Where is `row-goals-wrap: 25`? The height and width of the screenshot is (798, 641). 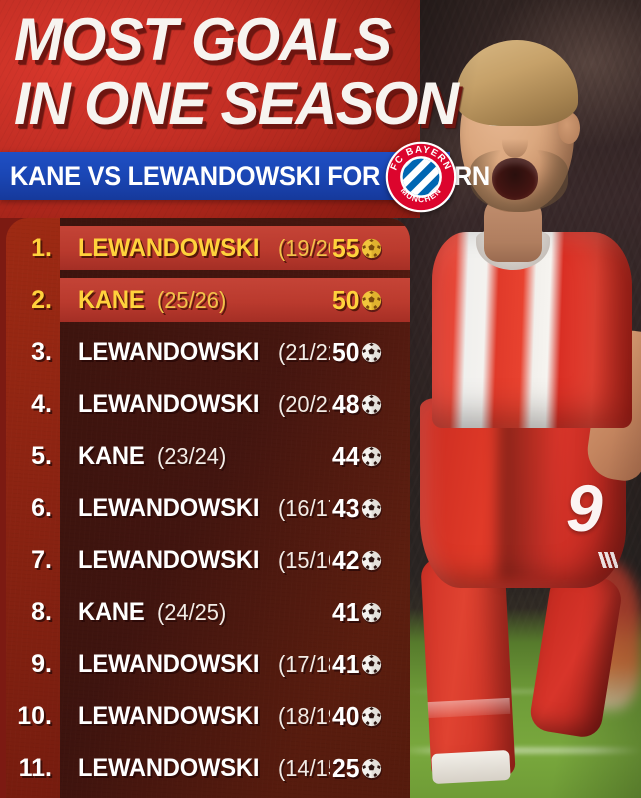
row-goals-wrap: 25 is located at coordinates (370, 768).